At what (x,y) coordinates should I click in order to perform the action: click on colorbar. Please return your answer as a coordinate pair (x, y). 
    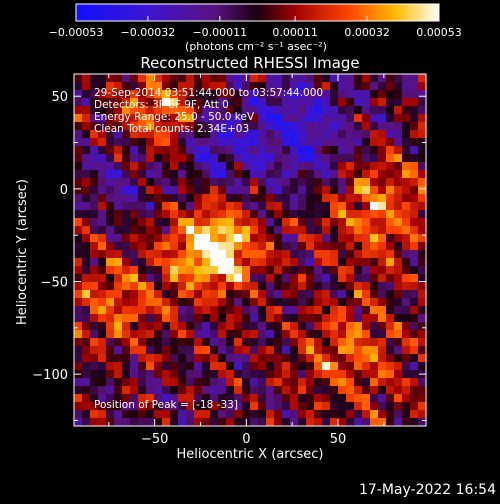
    Looking at the image, I should click on (257, 12).